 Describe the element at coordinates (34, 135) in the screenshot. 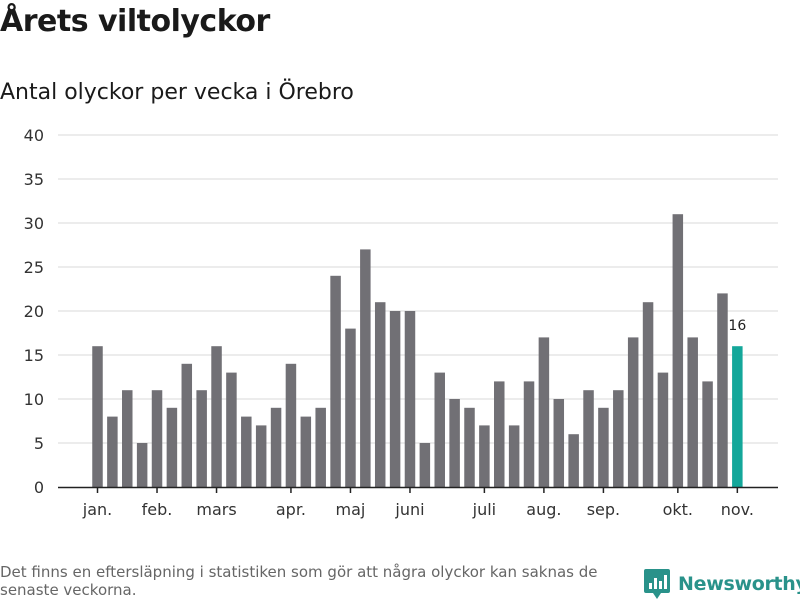

I see `y-tick-label: 40` at that location.